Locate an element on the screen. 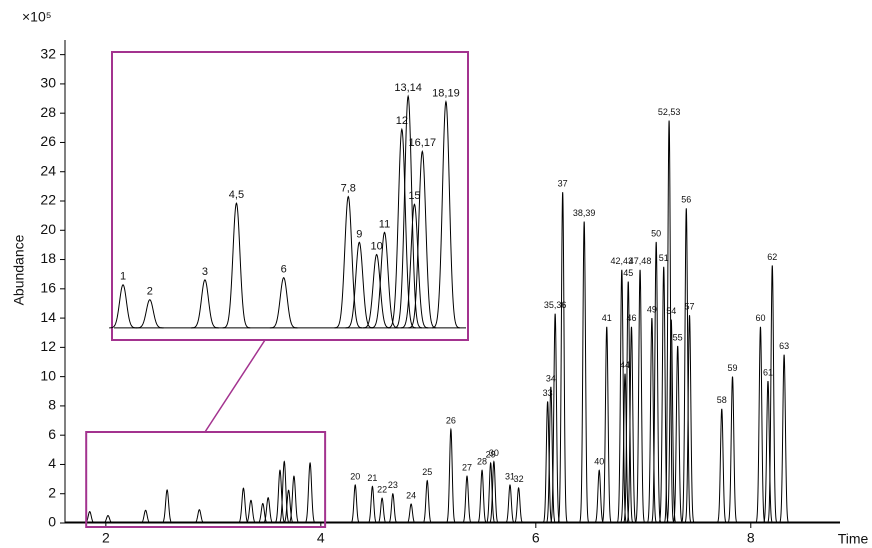  peak-label: 35,36 is located at coordinates (555, 305).